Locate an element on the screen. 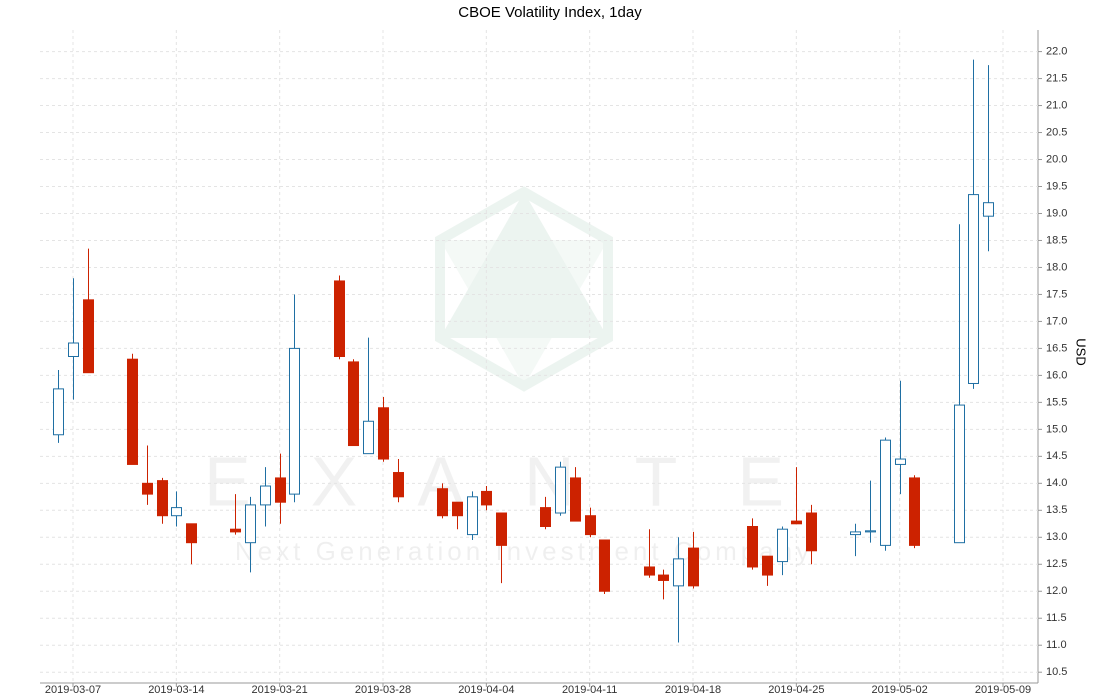  y-tick-label: 12.5 is located at coordinates (1056, 564).